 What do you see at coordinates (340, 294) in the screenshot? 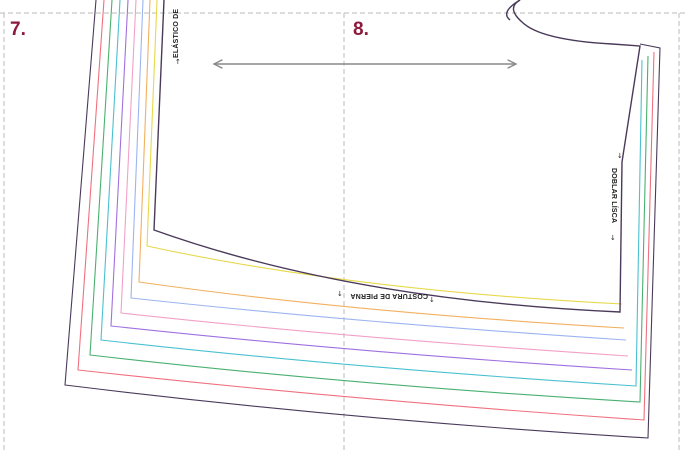
I see `seam-arrow-left-icon: ↓` at bounding box center [340, 294].